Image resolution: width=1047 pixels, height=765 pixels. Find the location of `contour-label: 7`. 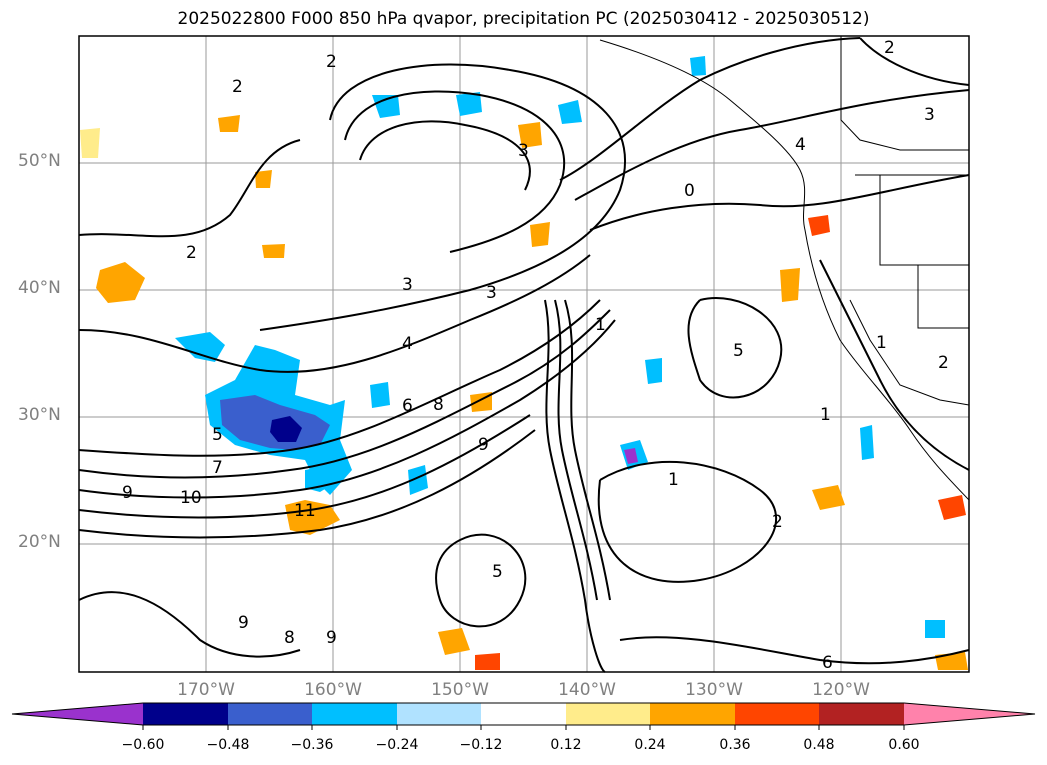

contour-label: 7 is located at coordinates (217, 468).